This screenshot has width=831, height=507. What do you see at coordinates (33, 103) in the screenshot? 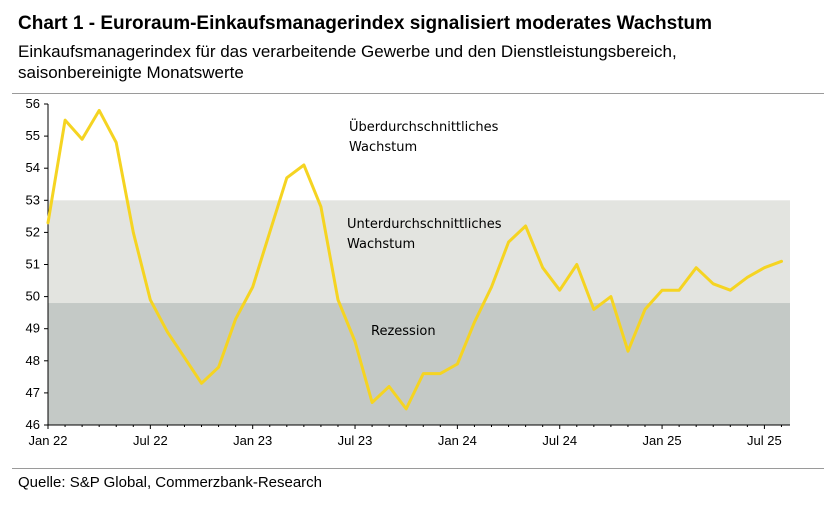
I see `y-tick-label: 56` at bounding box center [33, 103].